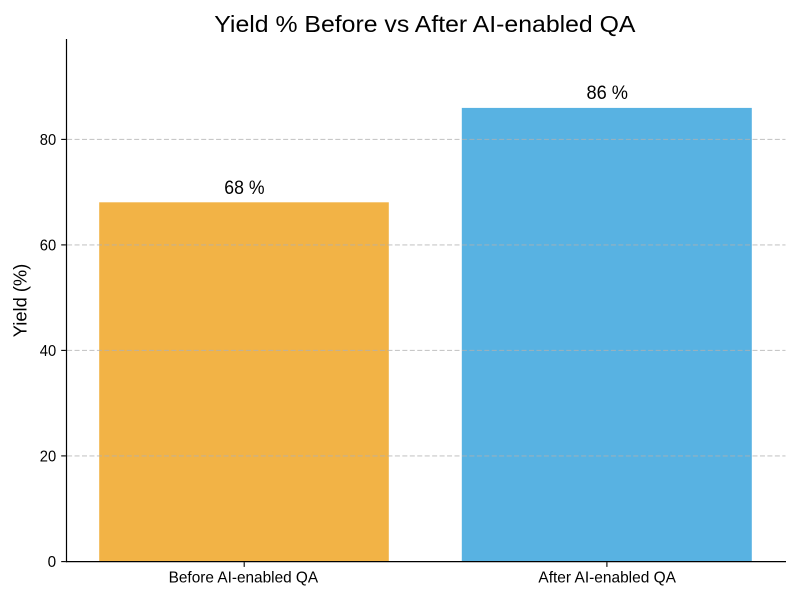 The height and width of the screenshot is (600, 800). Describe the element at coordinates (244, 188) in the screenshot. I see `svg-text: 68 %` at that location.